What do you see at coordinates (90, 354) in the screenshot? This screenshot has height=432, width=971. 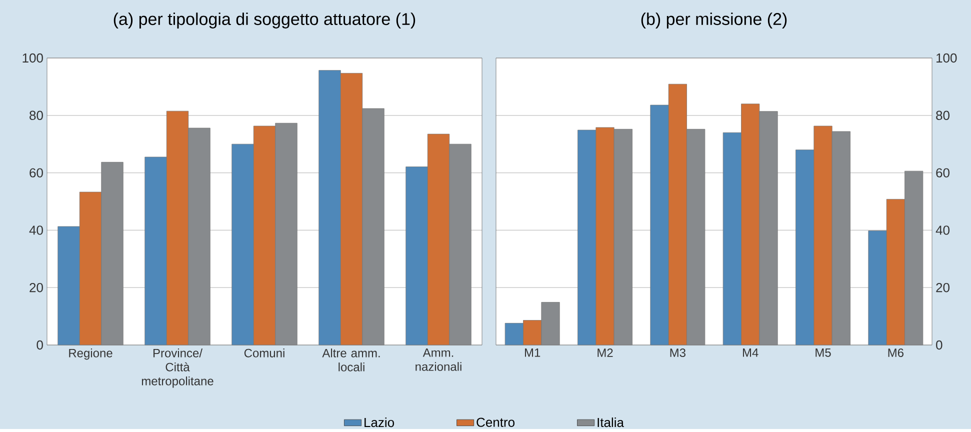 I see `x-tick-label: Regione` at bounding box center [90, 354].